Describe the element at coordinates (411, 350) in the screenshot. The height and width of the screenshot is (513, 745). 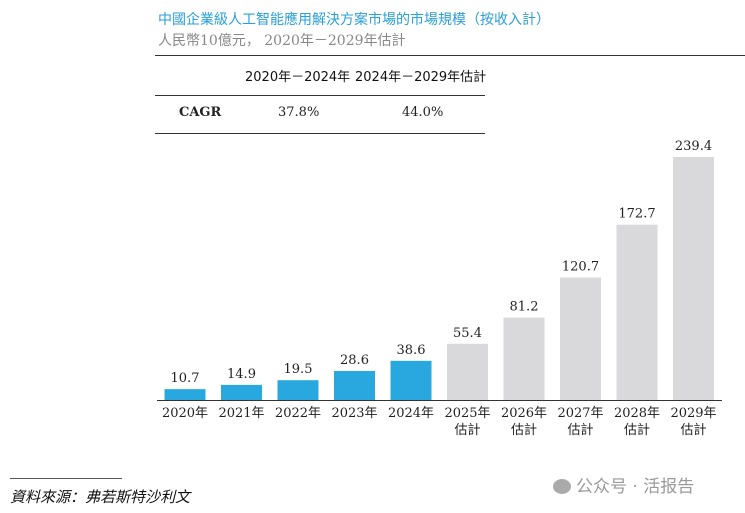
I see `data-label: 38.6` at that location.